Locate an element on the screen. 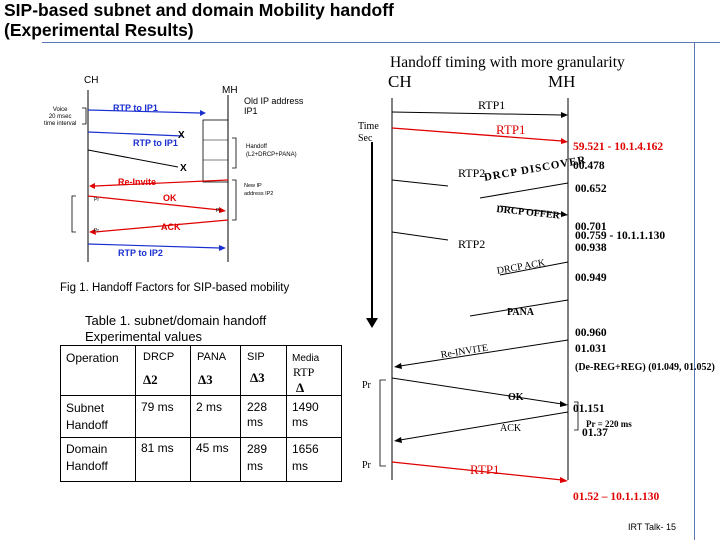  rtp-ip1-broken-arrow is located at coordinates (135, 134).